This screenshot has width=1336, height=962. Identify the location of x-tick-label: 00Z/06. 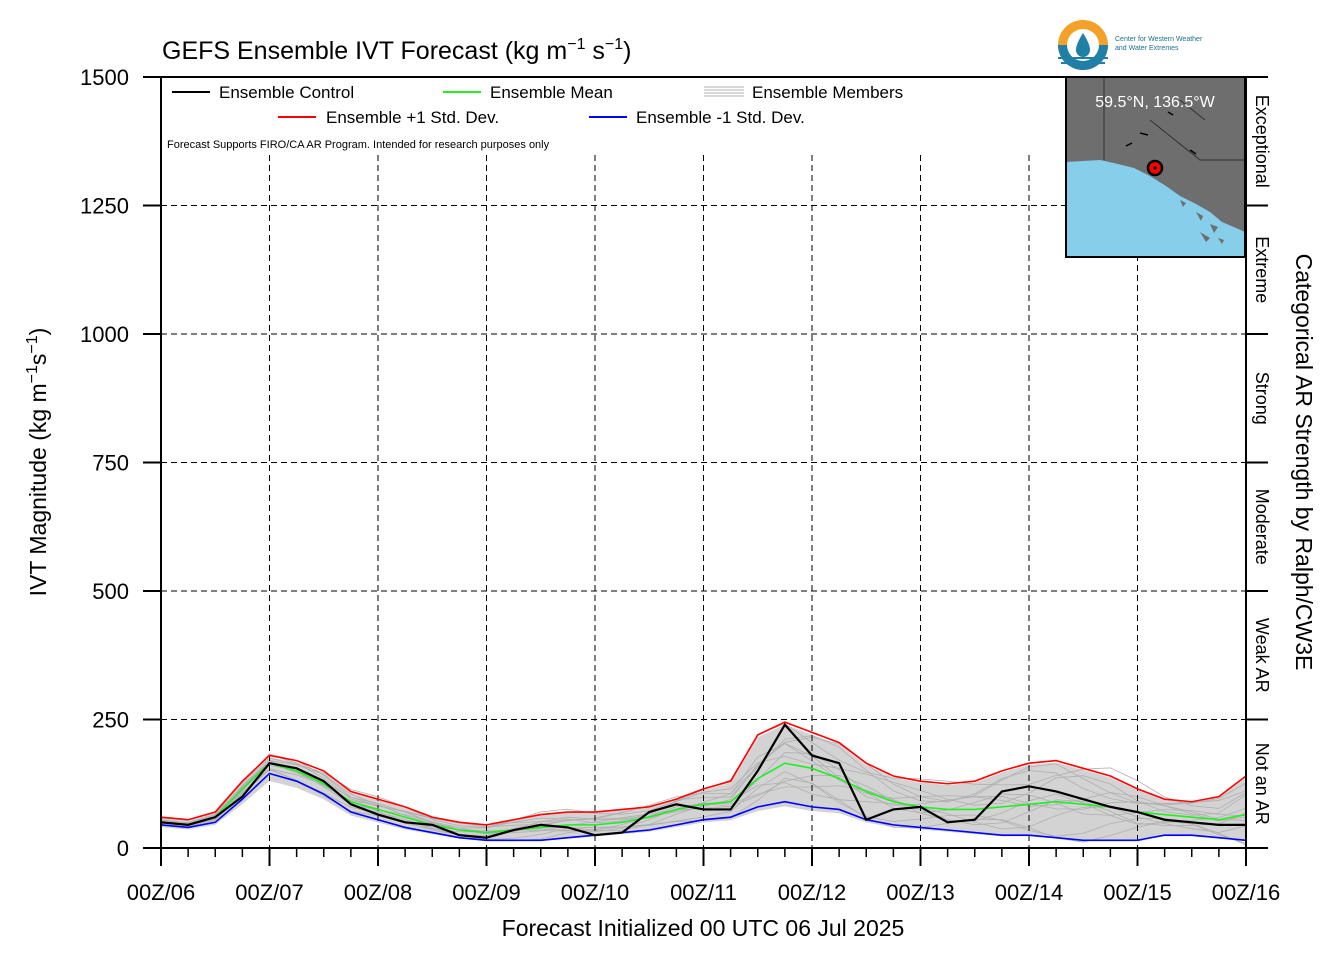
(161, 892).